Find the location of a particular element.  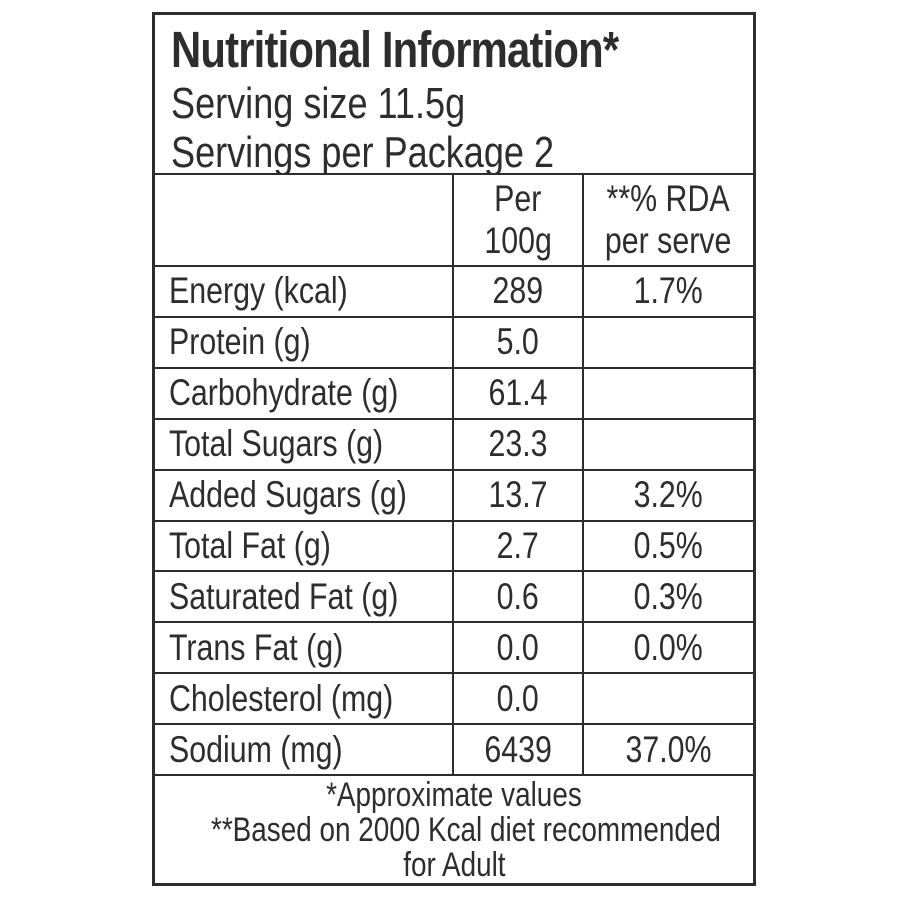

header-rda-cell: **% RDA per serve is located at coordinates (667, 220).